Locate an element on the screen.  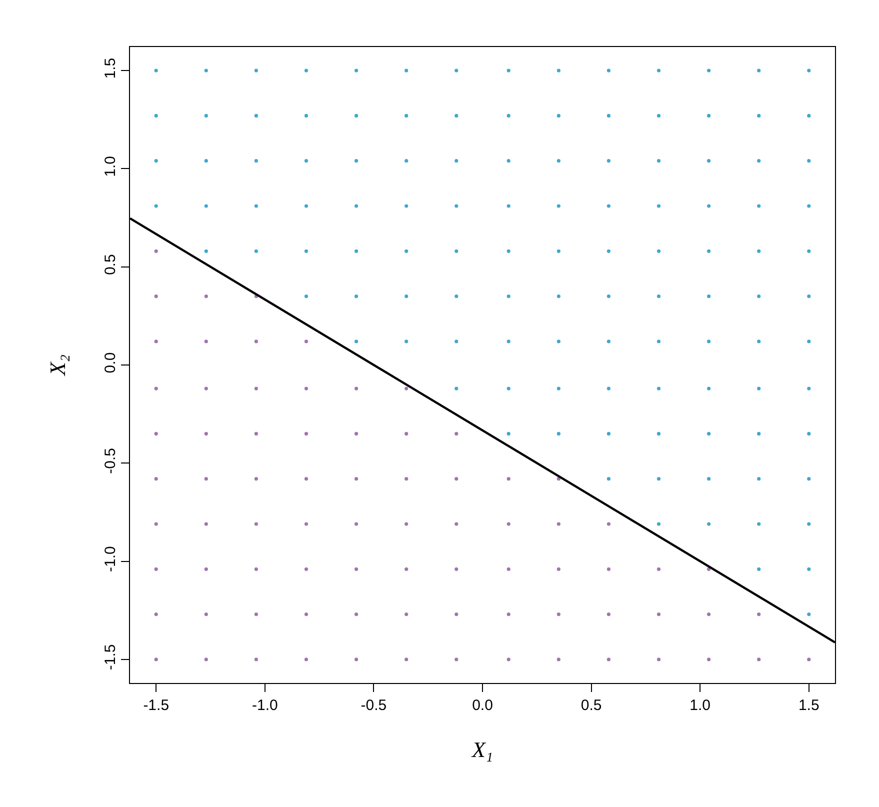
y-axis-title: X₂ is located at coordinates (57, 365).